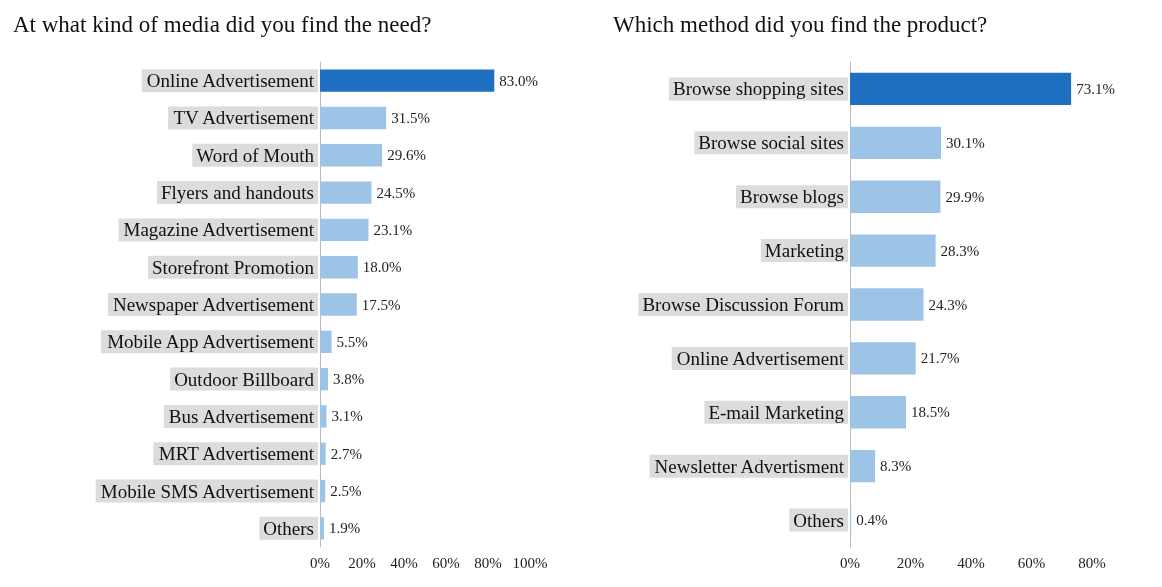 This screenshot has width=1162, height=587. Describe the element at coordinates (519, 80) in the screenshot. I see `data-label: 83.0%` at that location.